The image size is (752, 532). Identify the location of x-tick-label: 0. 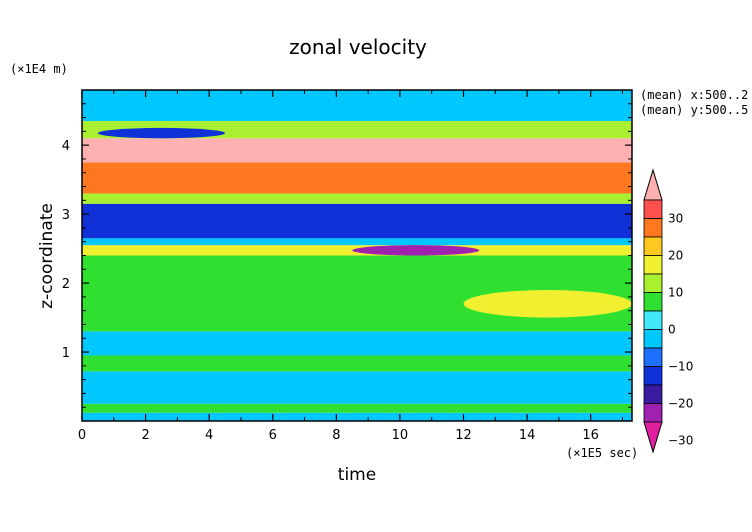
(82, 435).